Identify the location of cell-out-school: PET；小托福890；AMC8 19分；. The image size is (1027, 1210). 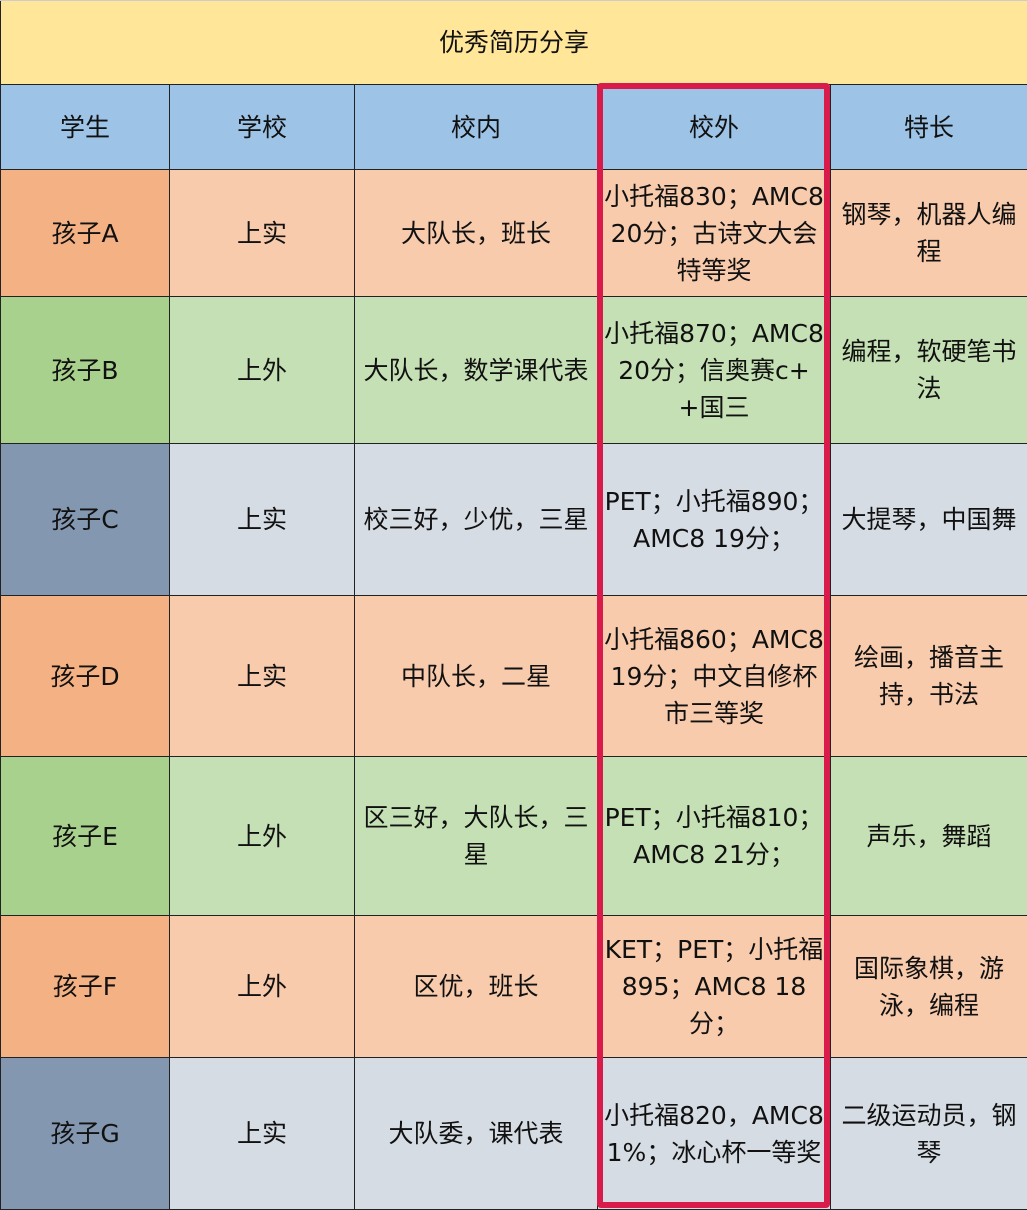
(714, 520).